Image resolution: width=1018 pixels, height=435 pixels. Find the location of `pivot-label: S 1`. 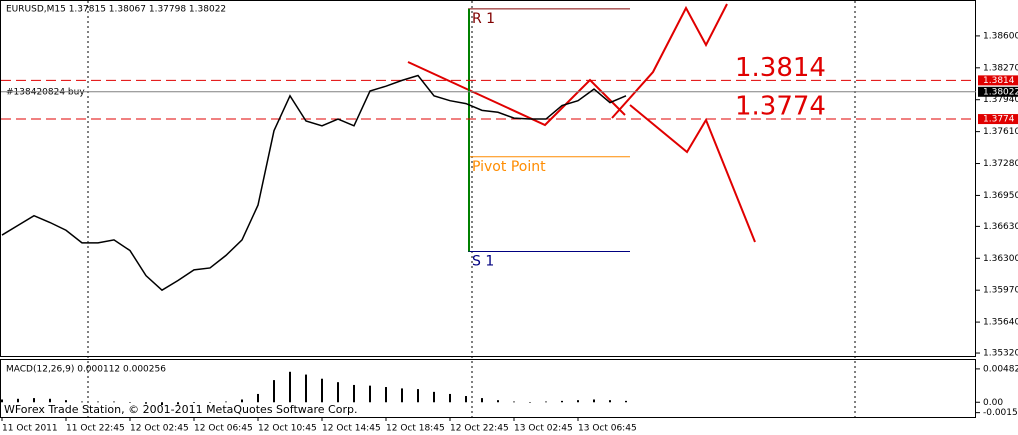

pivot-label: S 1 is located at coordinates (483, 262).